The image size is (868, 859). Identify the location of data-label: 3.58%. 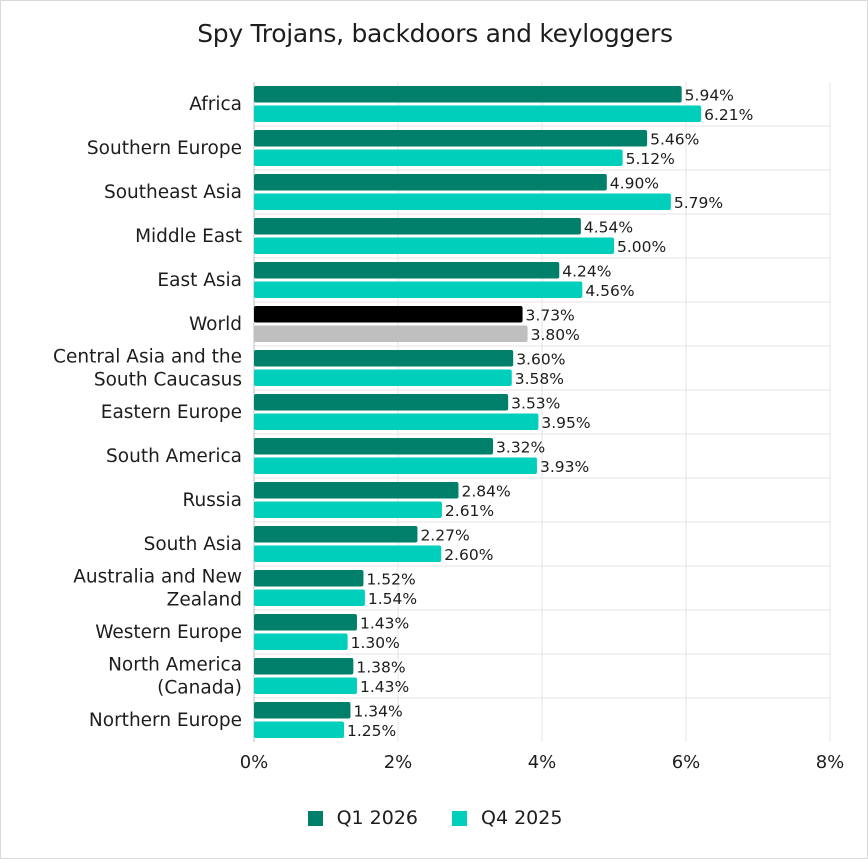
(539, 379).